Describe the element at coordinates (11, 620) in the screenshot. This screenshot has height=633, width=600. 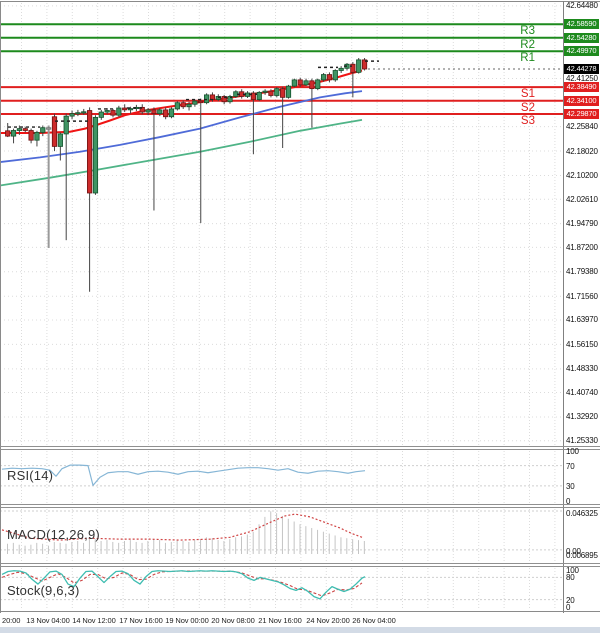
I see `date-axis-label: 20:00` at that location.